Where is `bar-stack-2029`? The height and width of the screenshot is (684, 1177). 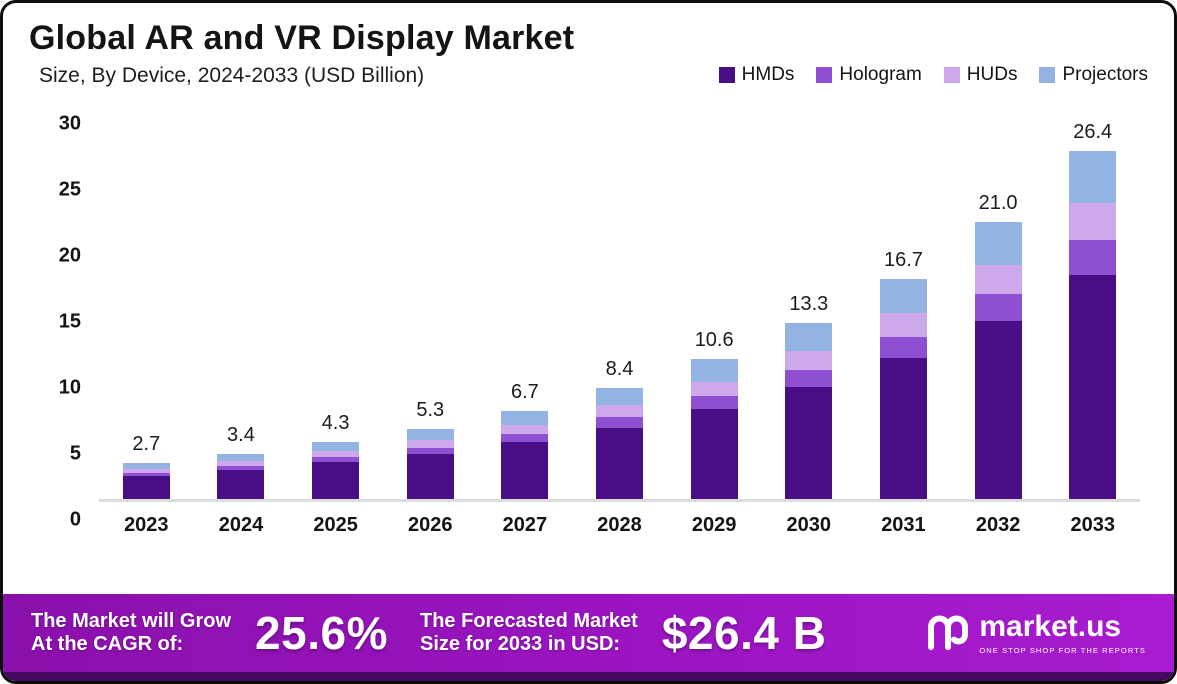
bar-stack-2029 is located at coordinates (714, 429).